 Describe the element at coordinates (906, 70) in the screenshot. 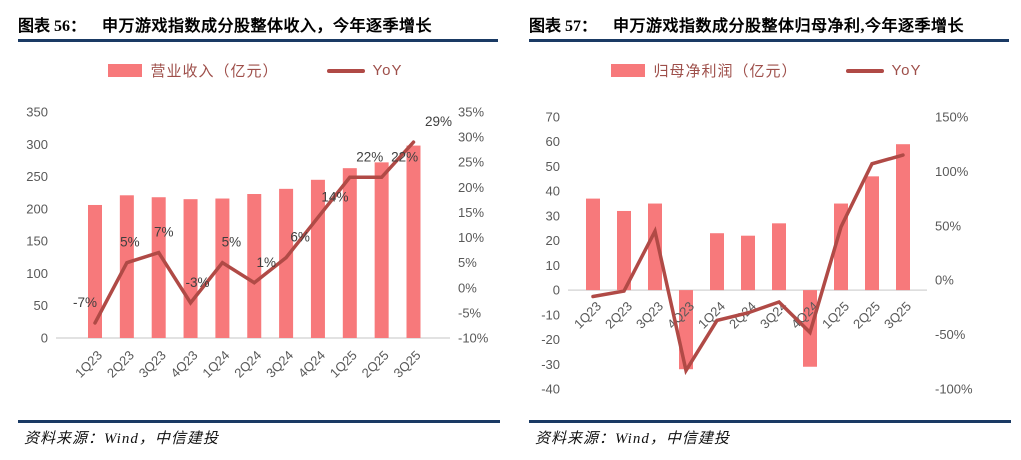

I see `legend-line-label: YoY` at that location.